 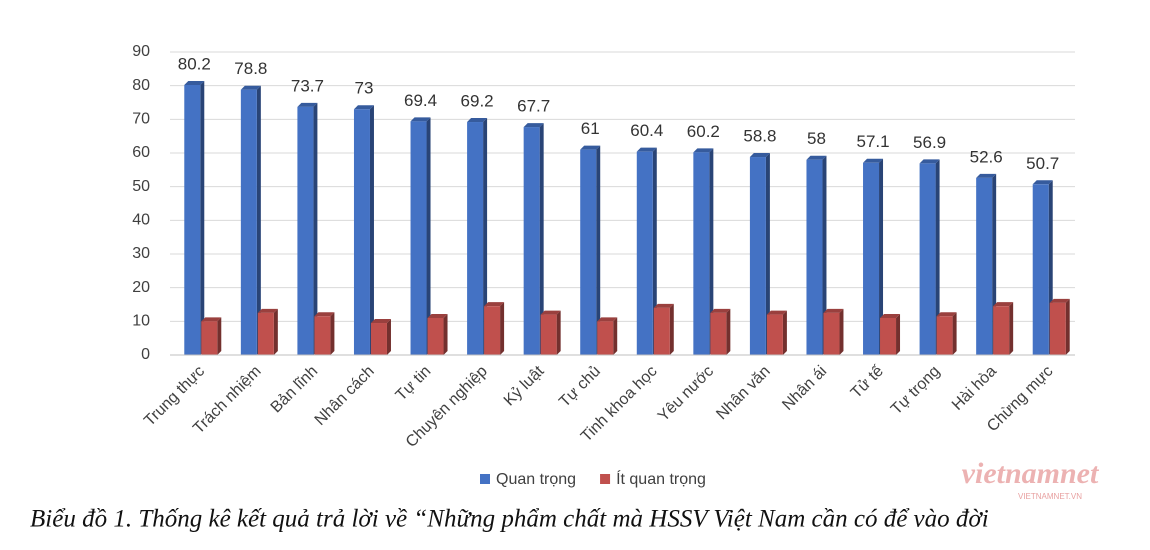 What do you see at coordinates (804, 388) in the screenshot?
I see `x-tick-label: Nhân ái` at bounding box center [804, 388].